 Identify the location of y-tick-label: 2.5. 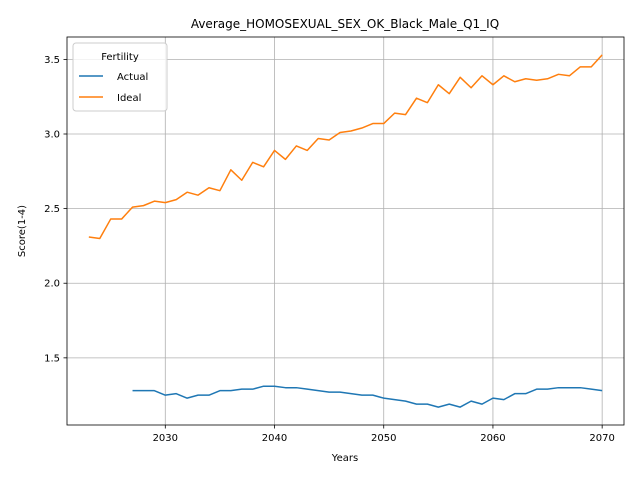
(52, 209).